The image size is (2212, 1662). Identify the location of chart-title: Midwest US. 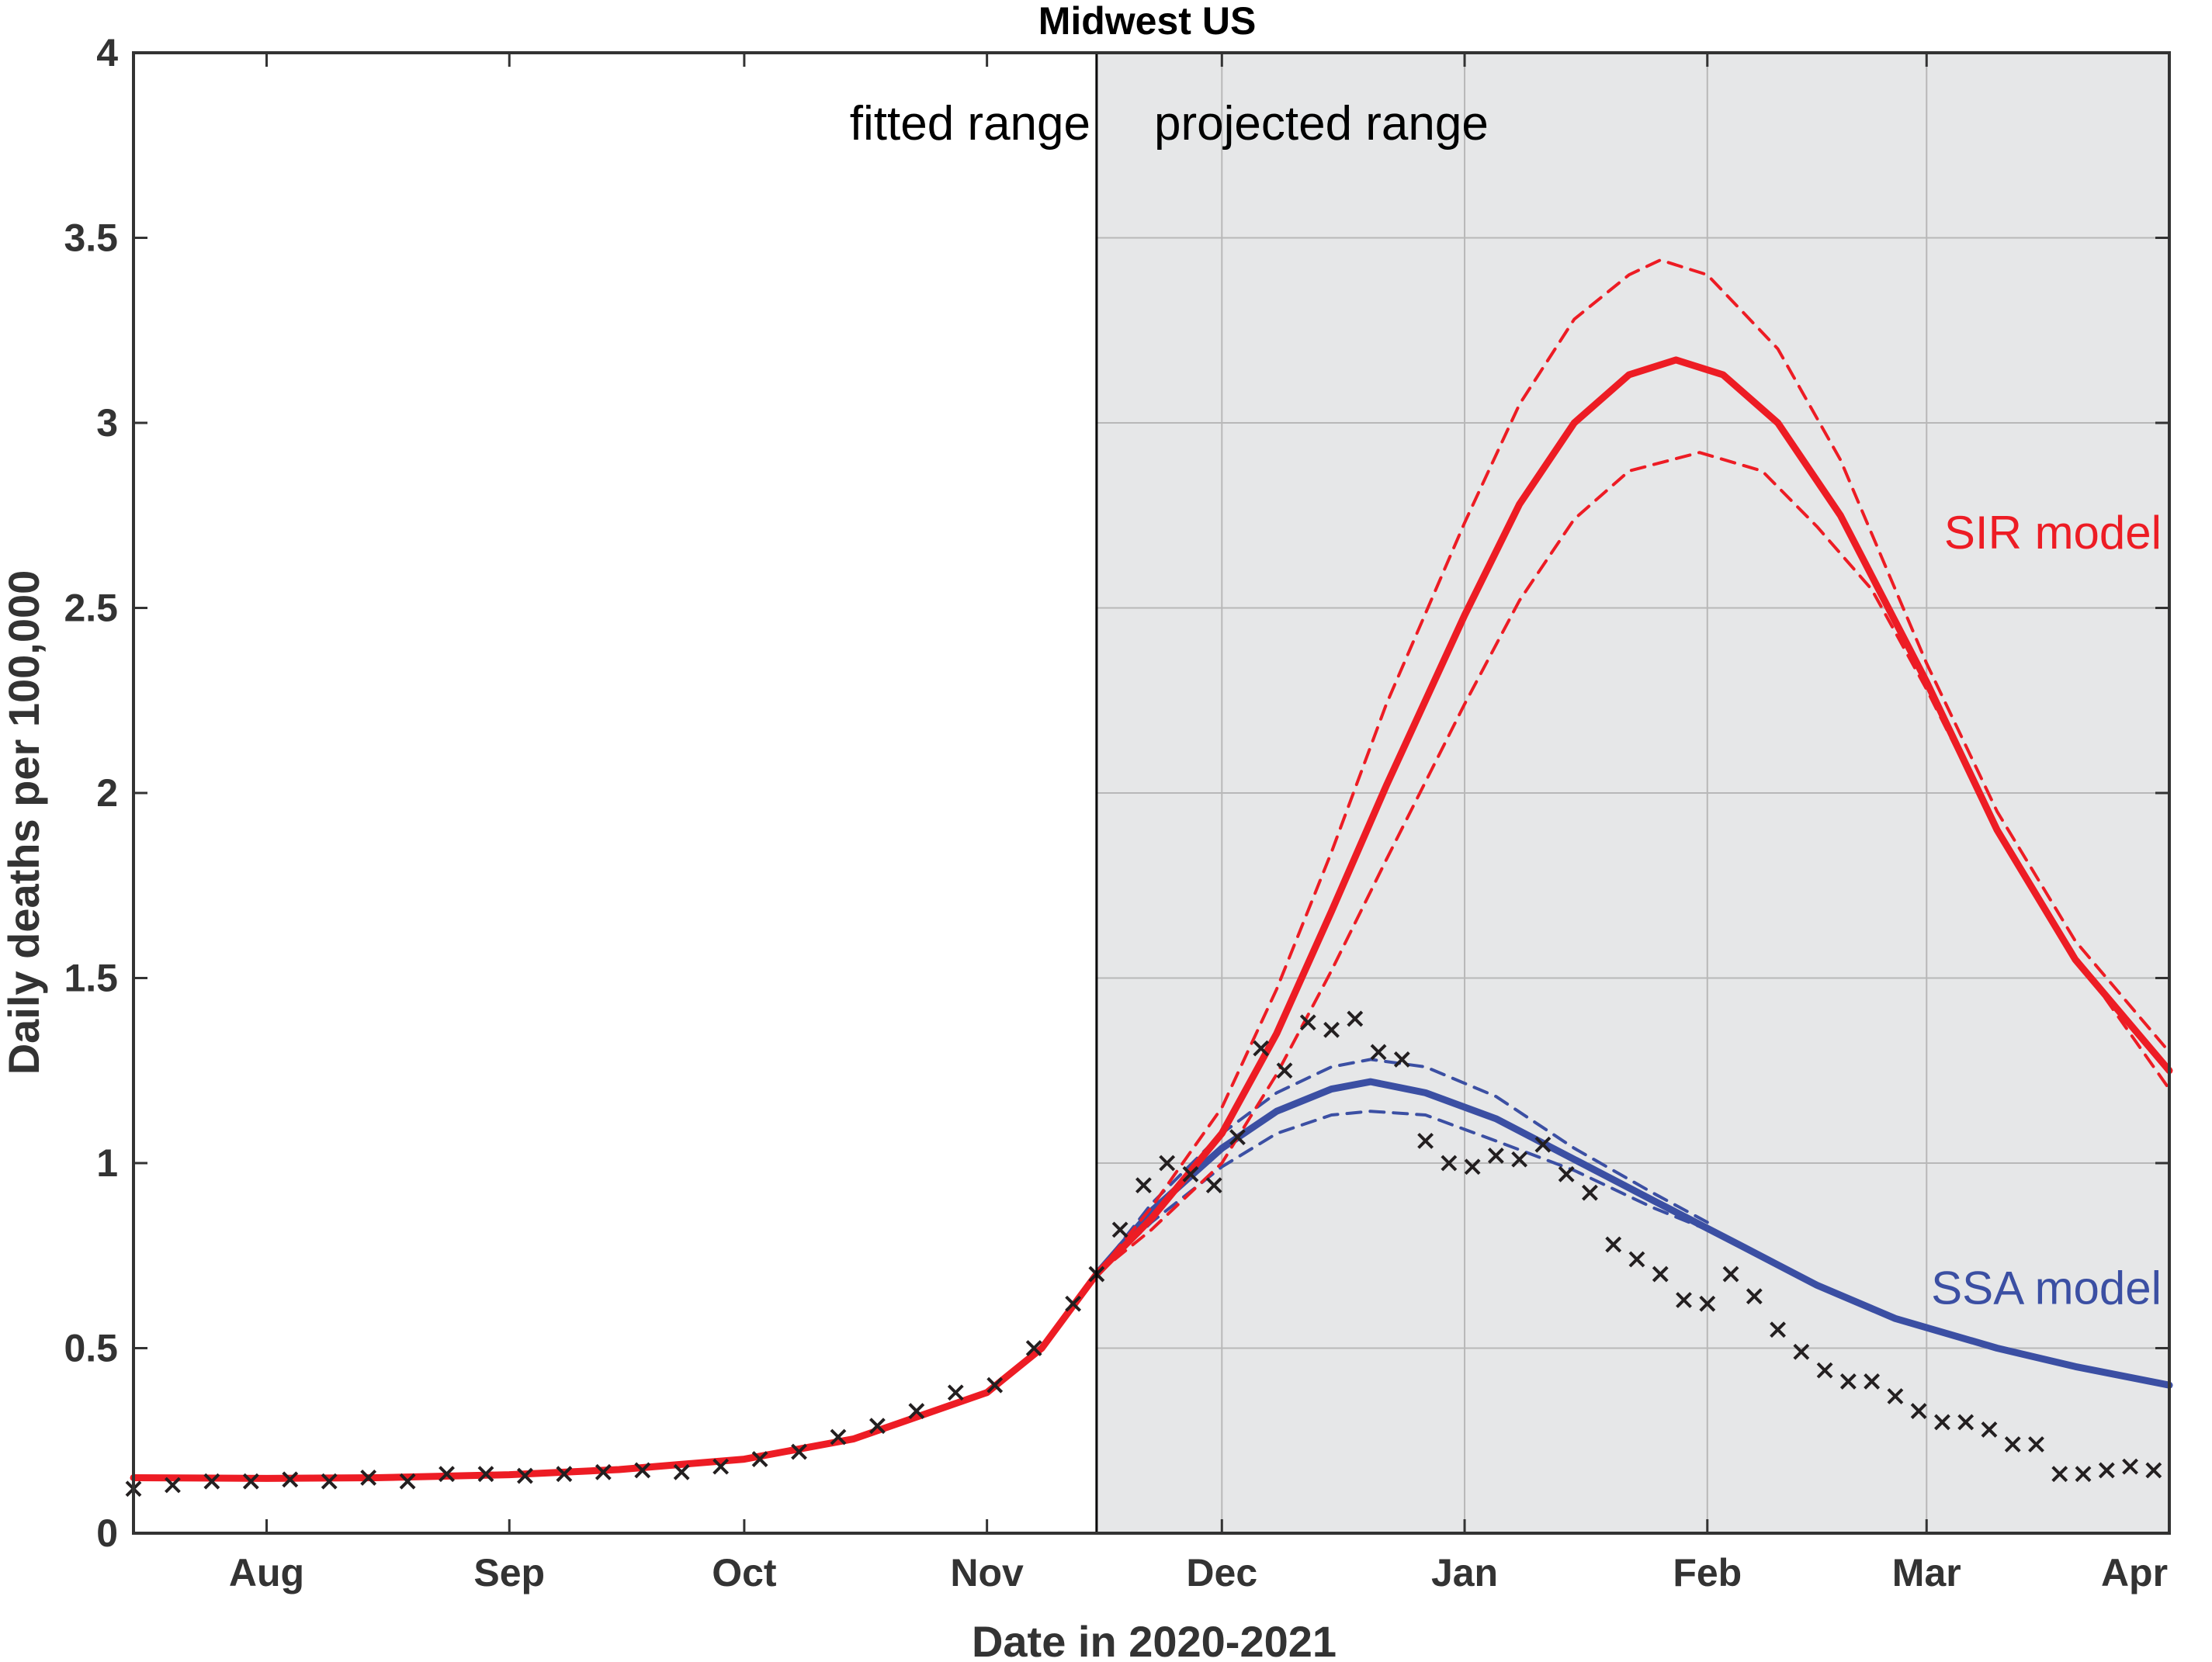
(1147, 22).